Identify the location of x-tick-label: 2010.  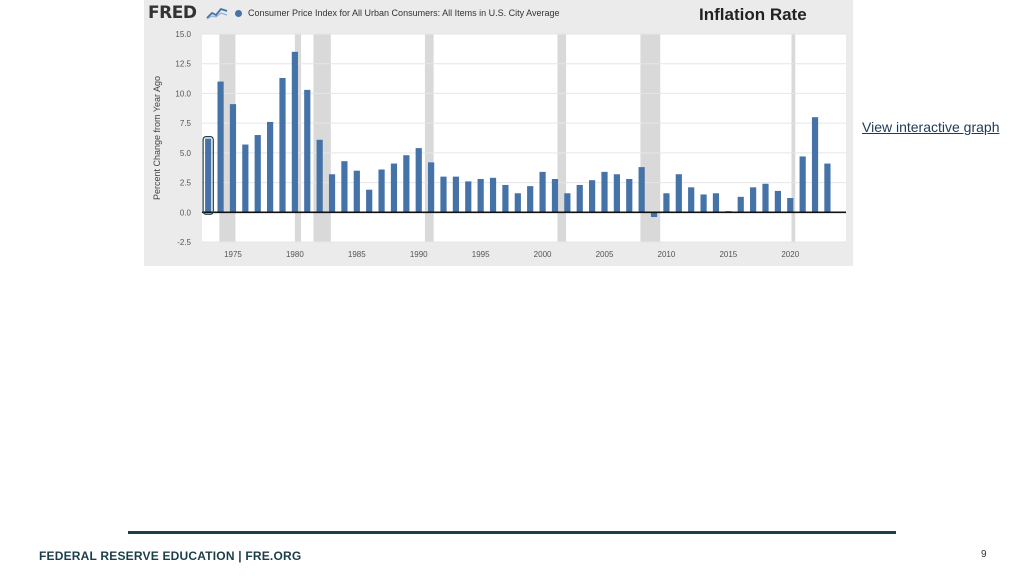
(667, 254).